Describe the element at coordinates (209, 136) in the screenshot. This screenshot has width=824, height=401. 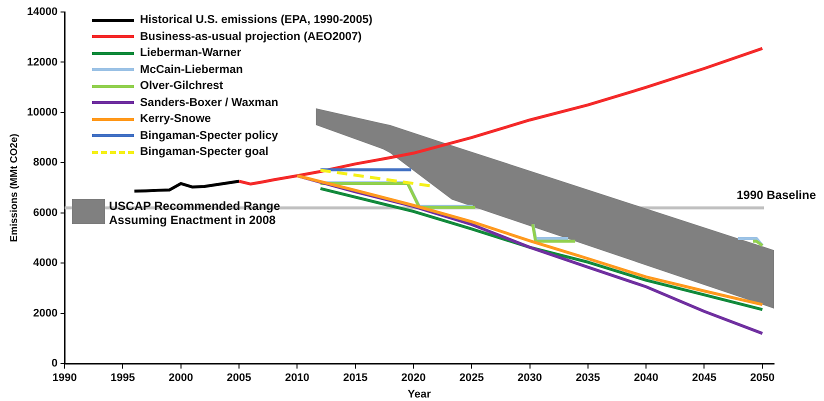
I see `legend-label: Bingaman-Specter policy` at that location.